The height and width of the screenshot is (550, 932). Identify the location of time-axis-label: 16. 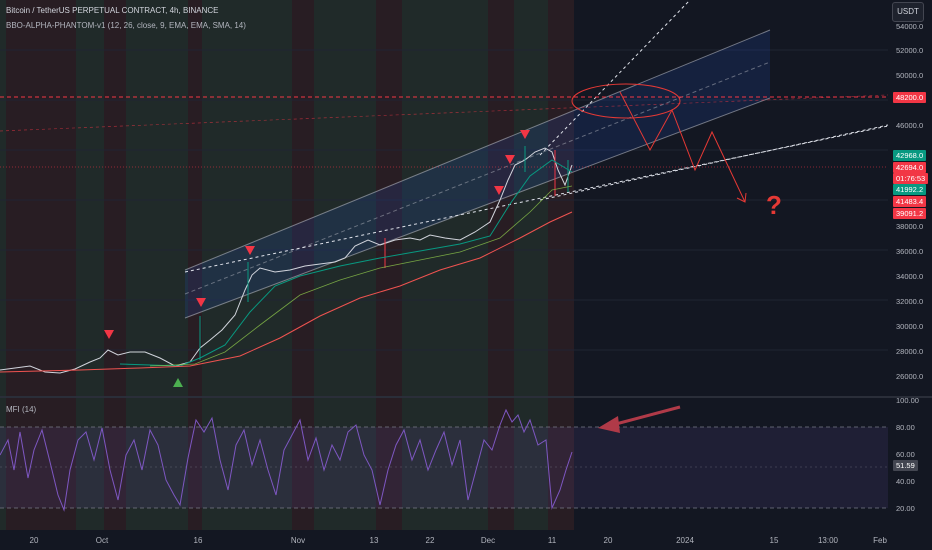
(198, 540).